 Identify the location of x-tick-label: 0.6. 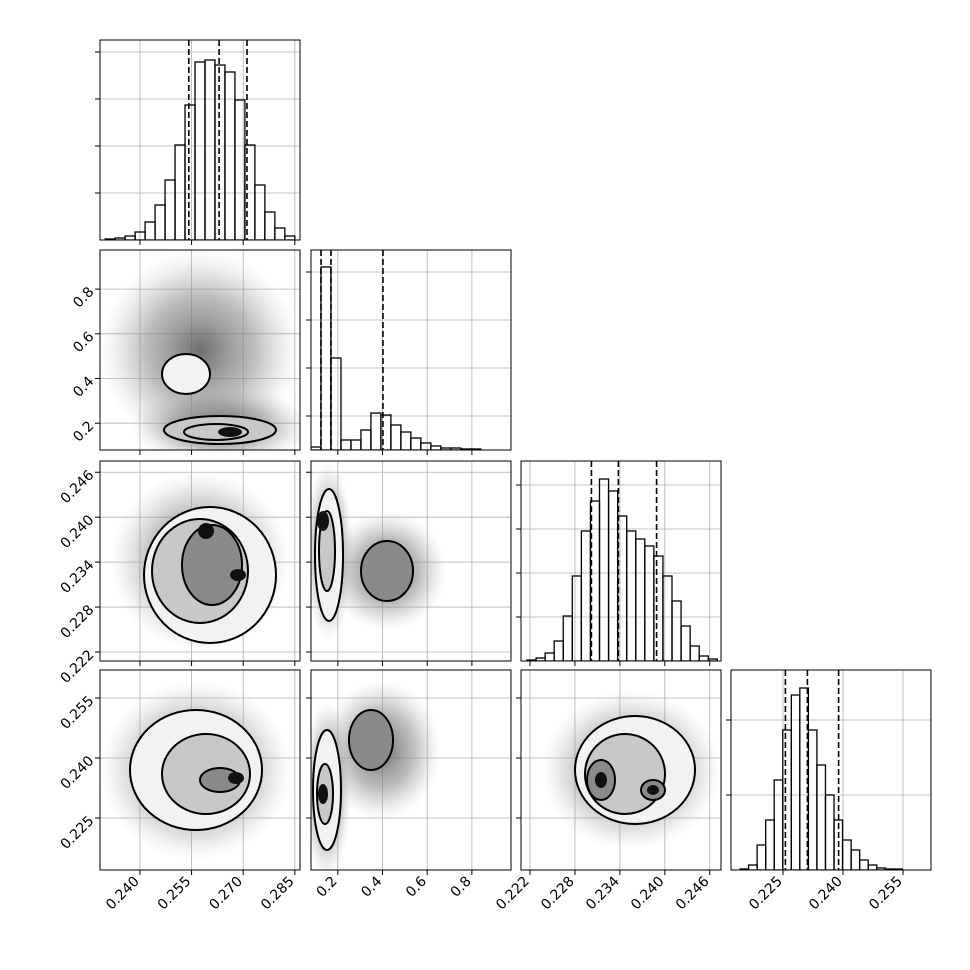
(416, 886).